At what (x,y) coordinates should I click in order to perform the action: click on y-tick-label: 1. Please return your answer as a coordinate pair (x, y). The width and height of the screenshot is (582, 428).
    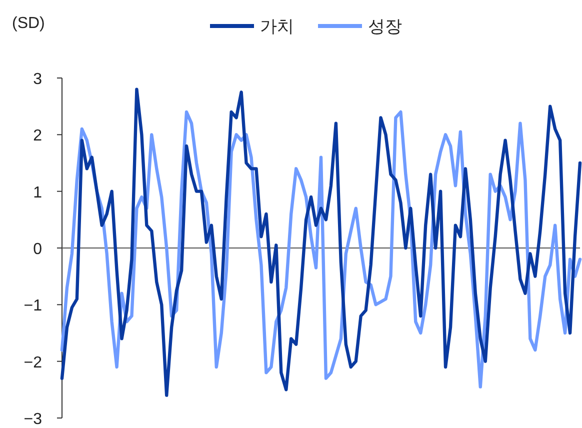
    Looking at the image, I should click on (37, 193).